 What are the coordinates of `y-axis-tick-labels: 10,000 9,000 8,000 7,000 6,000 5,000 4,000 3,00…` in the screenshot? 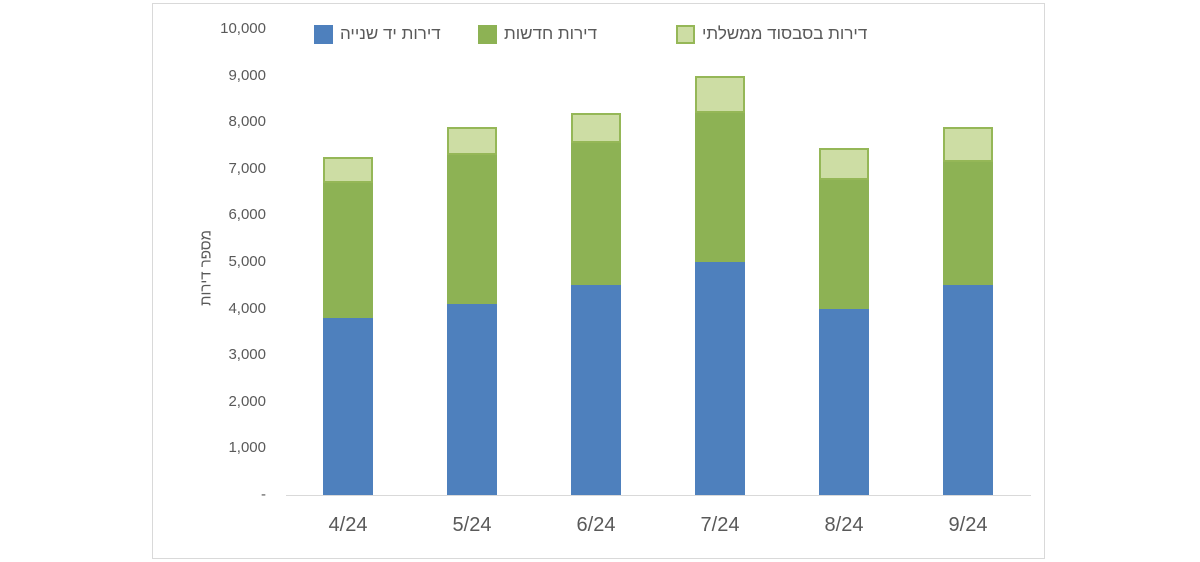 It's located at (229, 282).